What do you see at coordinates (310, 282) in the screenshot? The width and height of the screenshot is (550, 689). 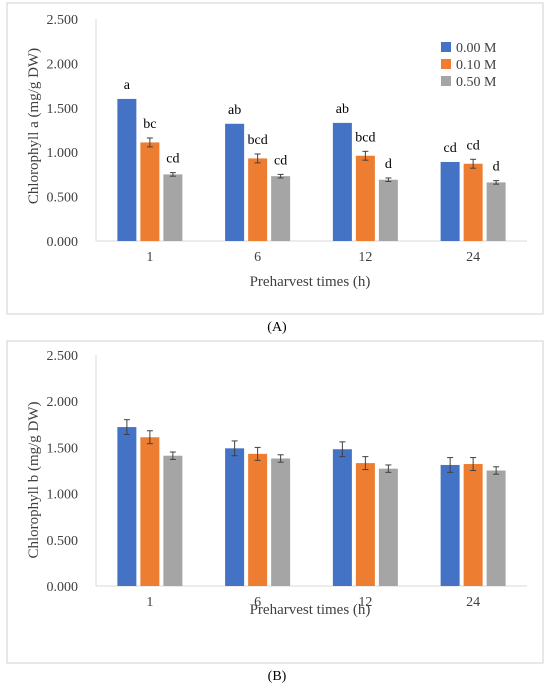 I see `x-axis-label-a: Preharvest times (h)` at bounding box center [310, 282].